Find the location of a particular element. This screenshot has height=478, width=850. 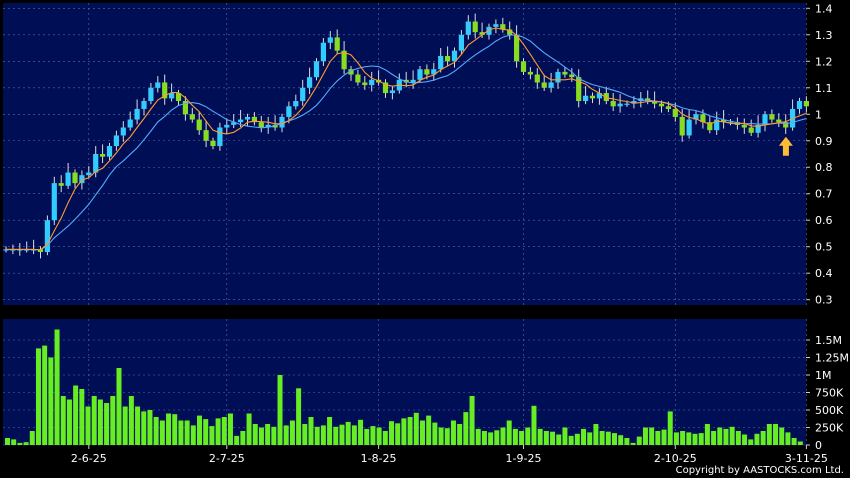

volume-tick-label: 0 is located at coordinates (818, 445).